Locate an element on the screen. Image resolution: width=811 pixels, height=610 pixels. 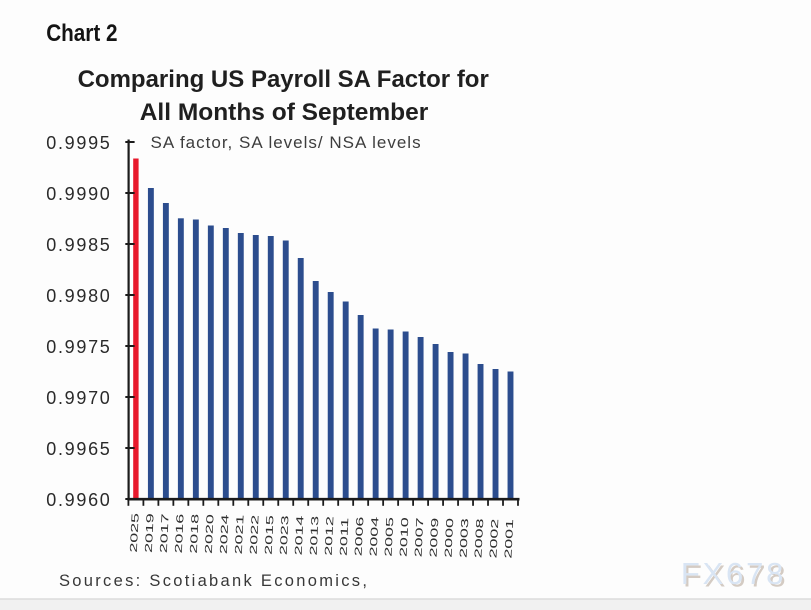
svg-text: 0.9990 is located at coordinates (78, 194).